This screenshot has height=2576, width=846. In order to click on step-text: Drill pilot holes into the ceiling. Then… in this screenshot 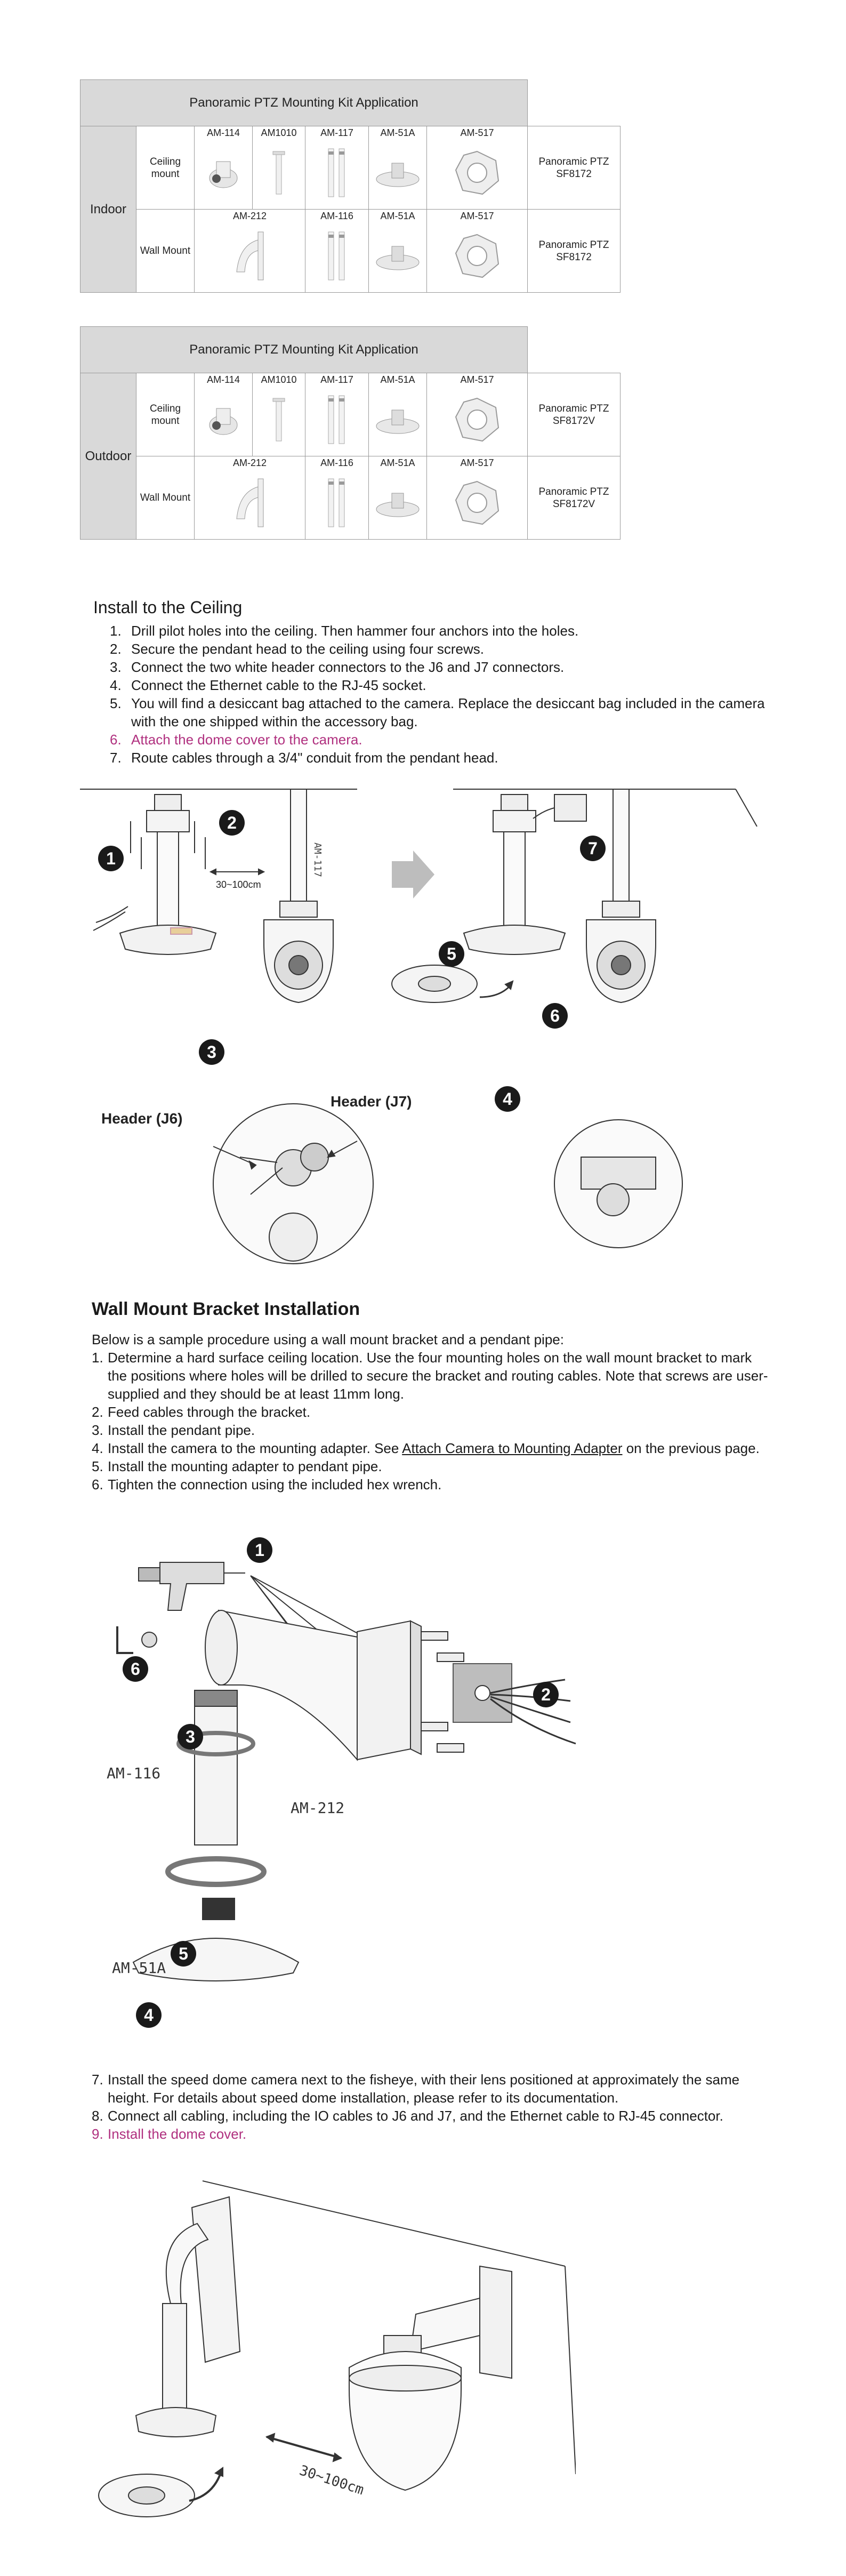, I will do `click(355, 631)`.